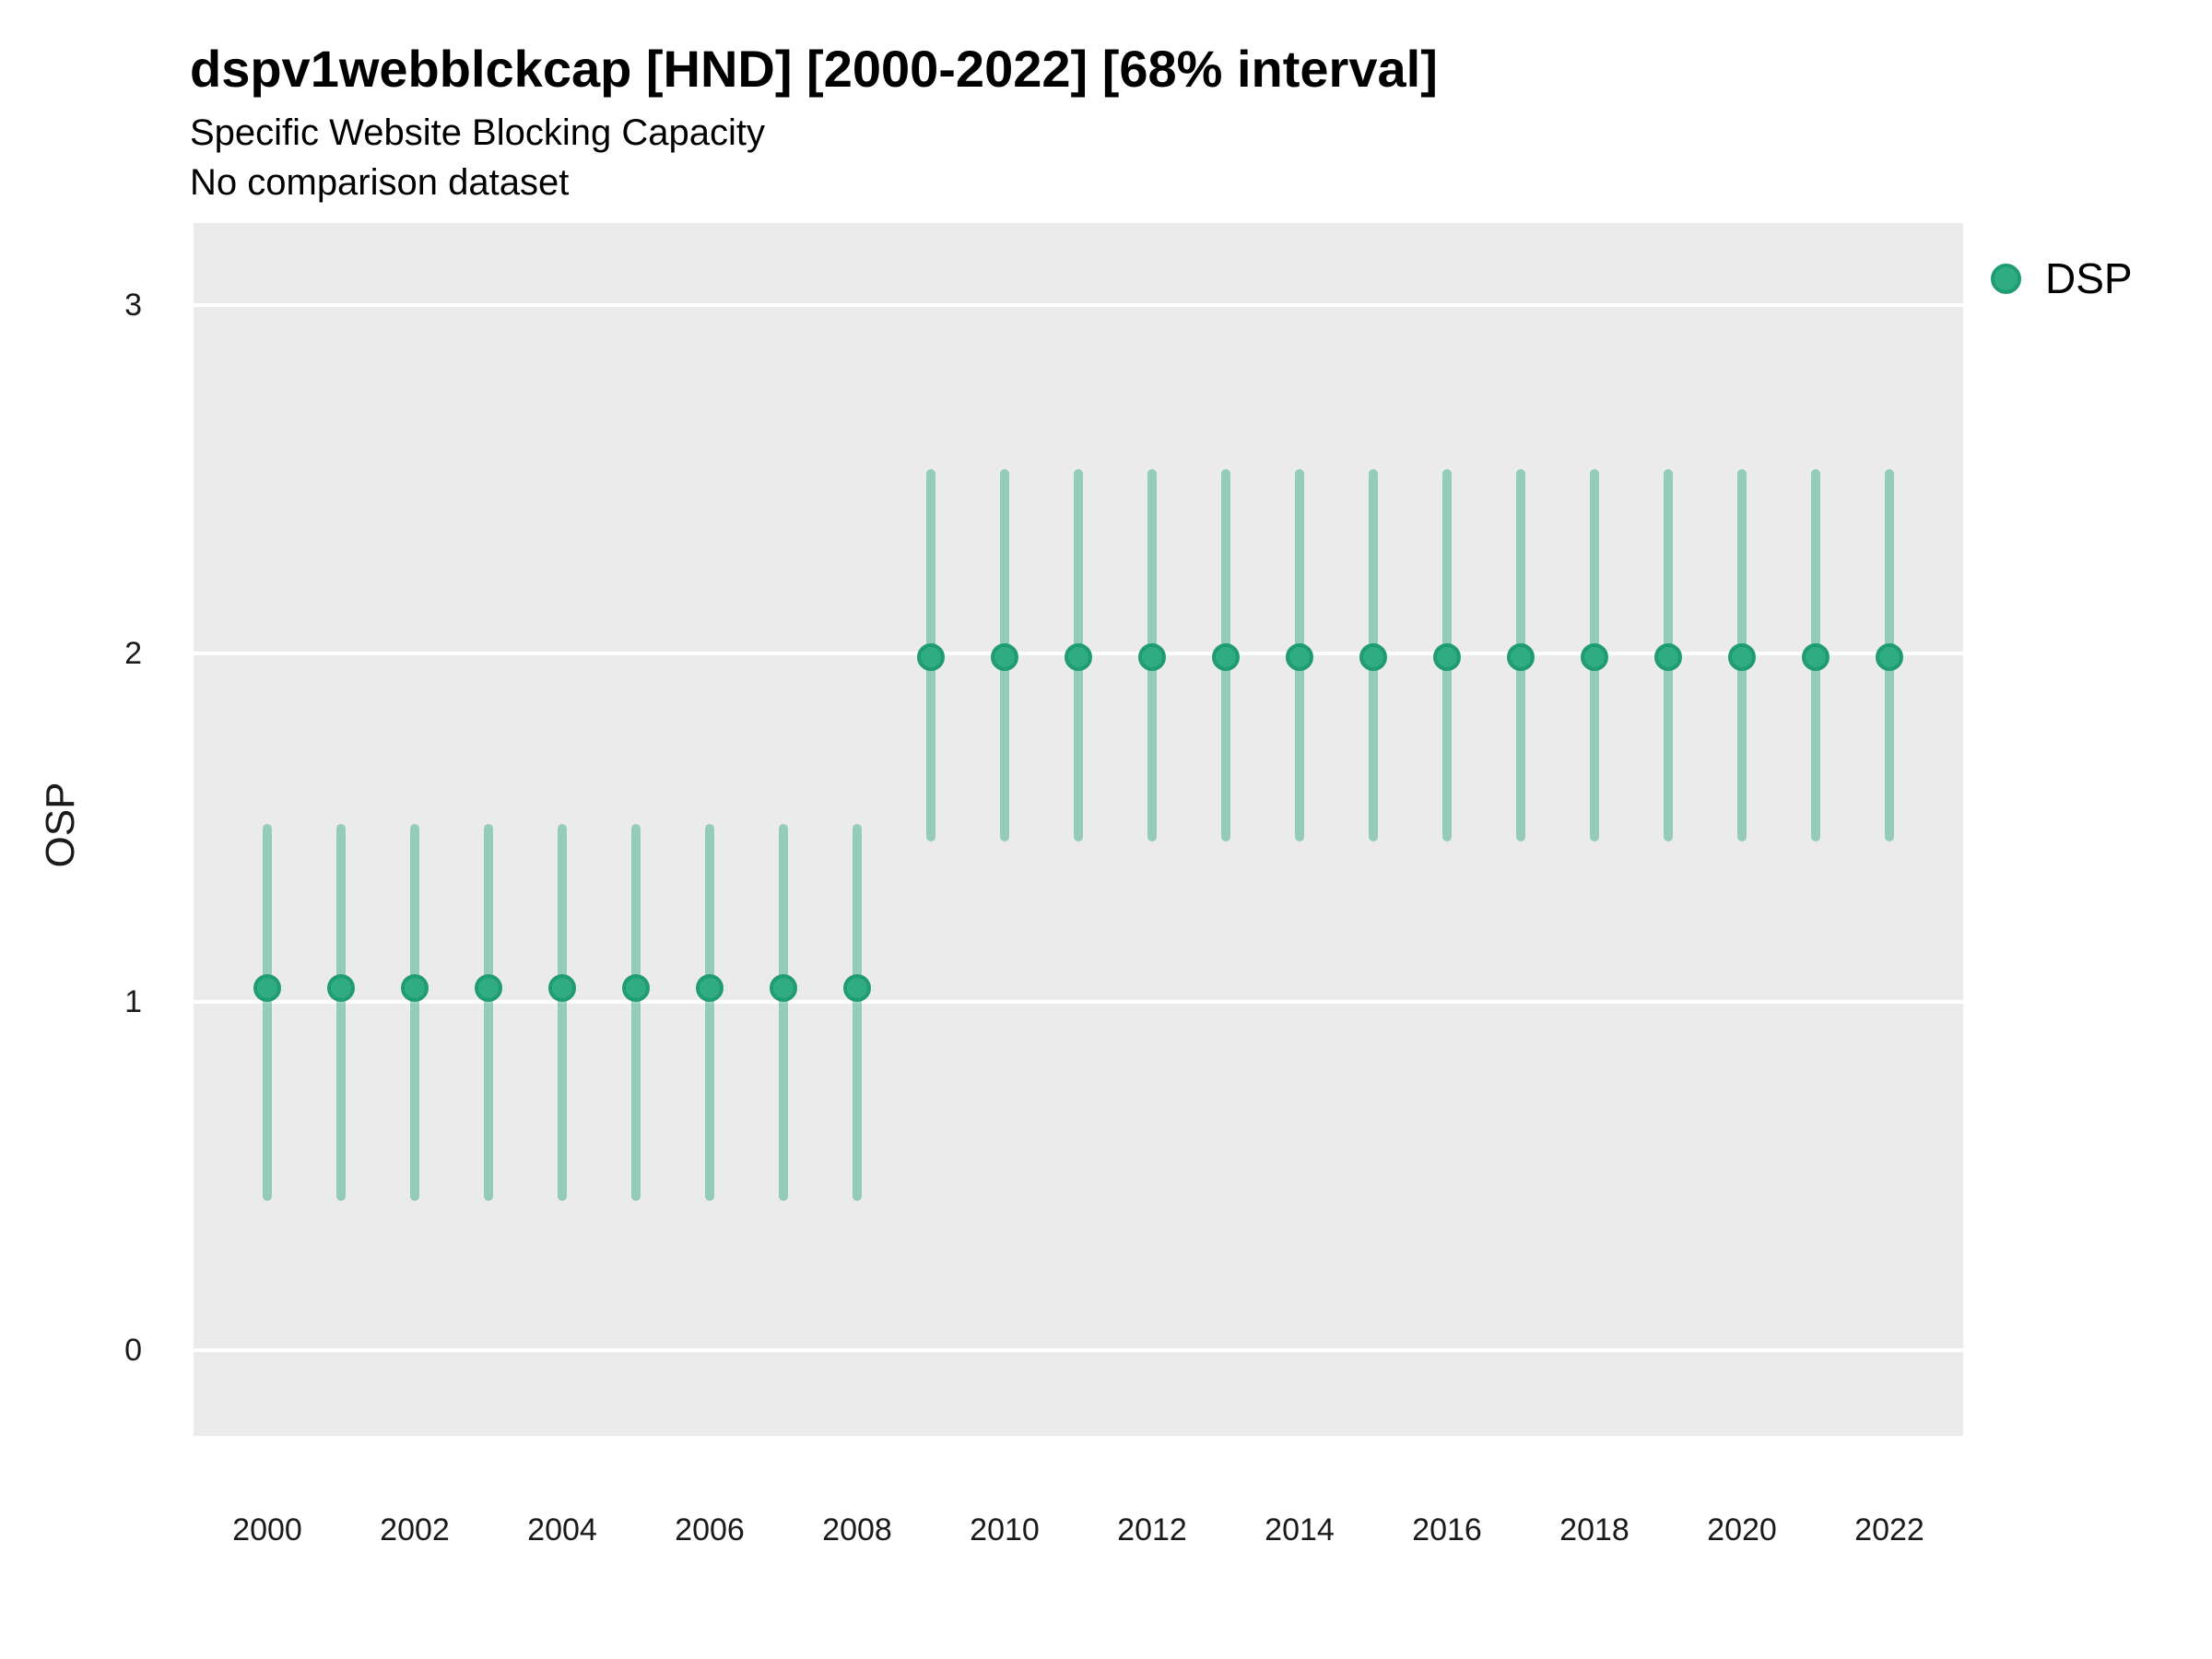  I want to click on error-bar-2008, so click(857, 1012).